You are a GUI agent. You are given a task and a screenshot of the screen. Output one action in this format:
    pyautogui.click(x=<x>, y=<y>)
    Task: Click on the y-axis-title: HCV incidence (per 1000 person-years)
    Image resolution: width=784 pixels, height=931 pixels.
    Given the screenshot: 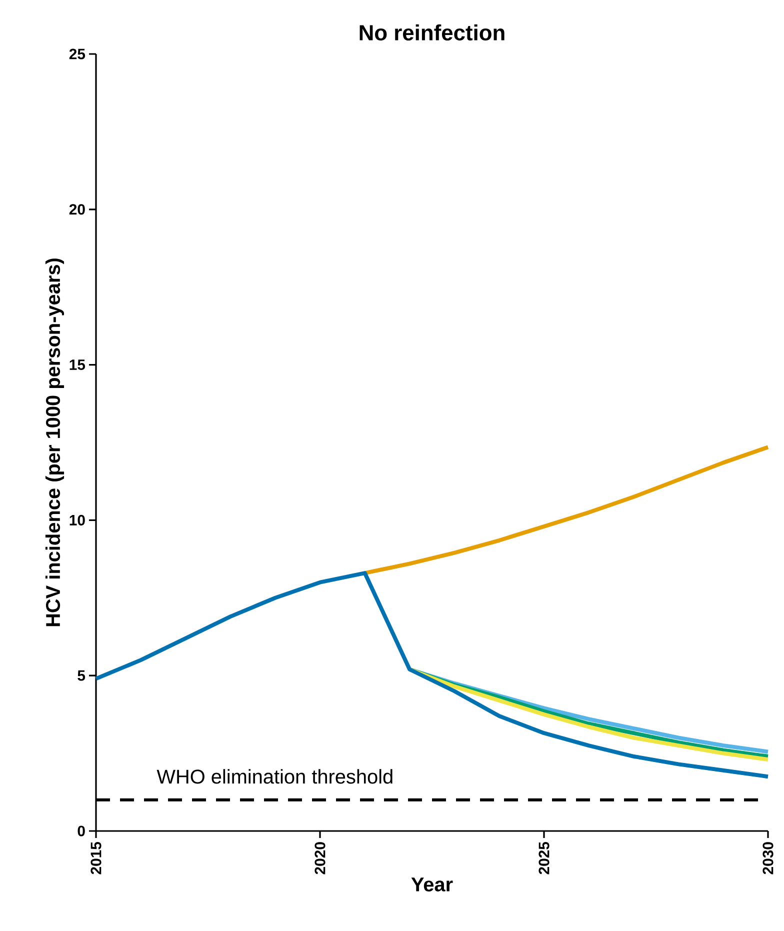 What is the action you would take?
    pyautogui.click(x=54, y=442)
    